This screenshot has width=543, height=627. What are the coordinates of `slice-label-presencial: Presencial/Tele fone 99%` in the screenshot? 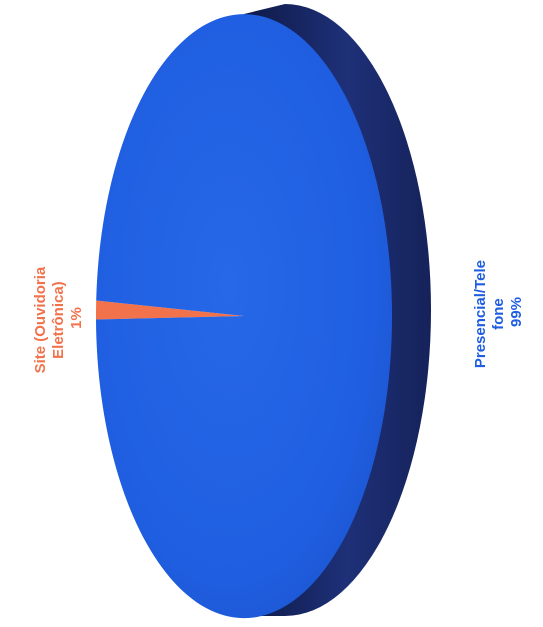 It's located at (498, 312).